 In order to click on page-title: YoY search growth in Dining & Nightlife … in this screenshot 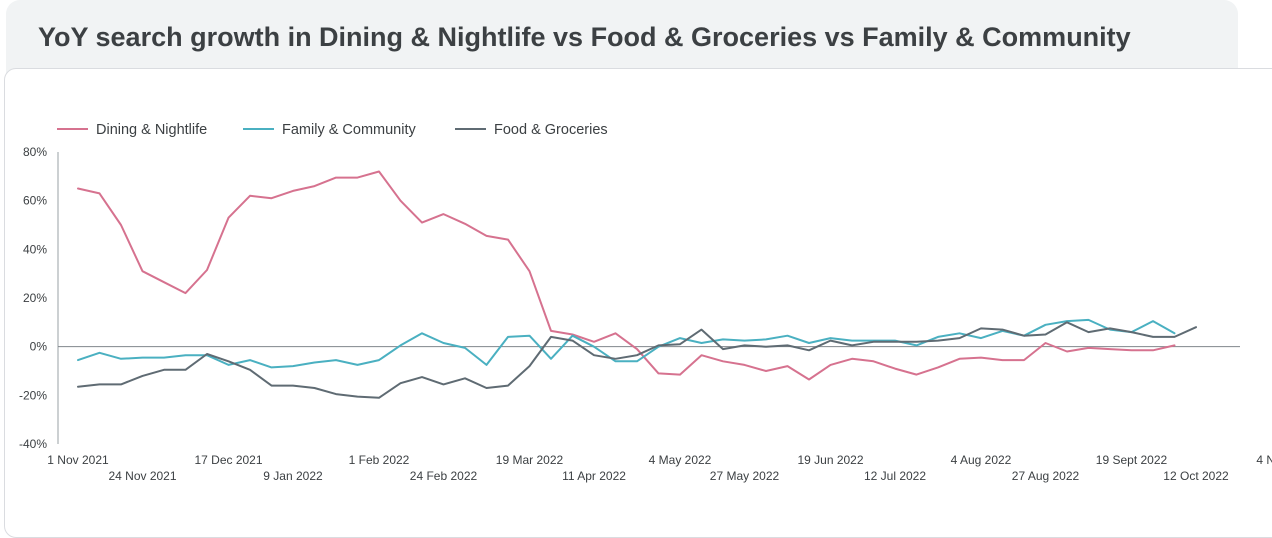, I will do `click(584, 37)`.